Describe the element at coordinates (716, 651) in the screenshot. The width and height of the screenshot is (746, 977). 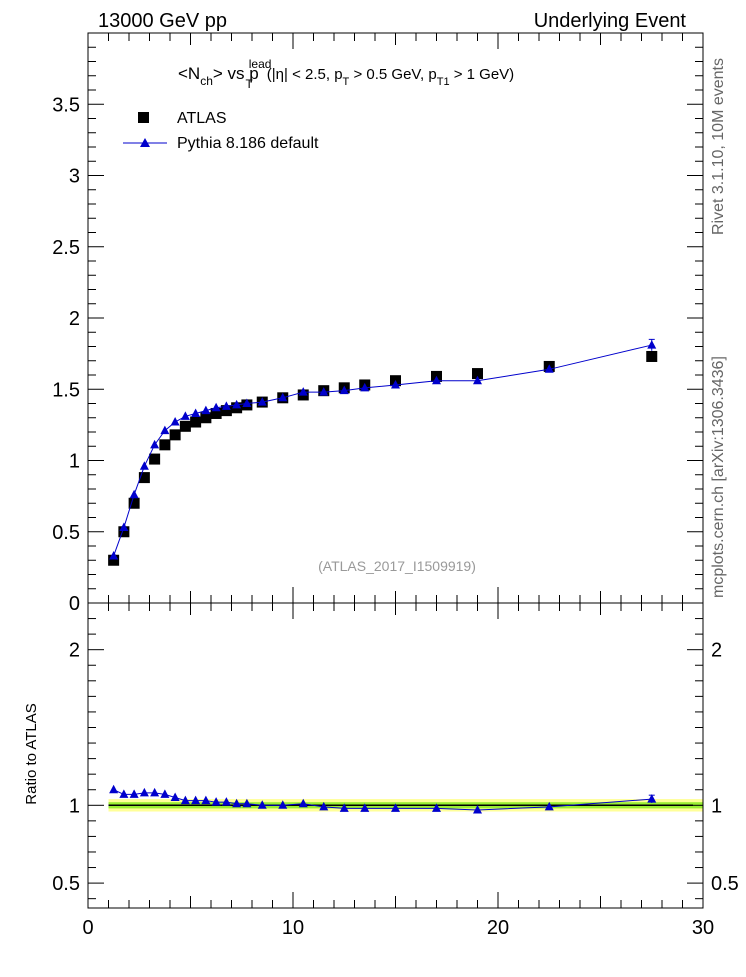
I see `ratio-ytick-label-right: 2` at that location.